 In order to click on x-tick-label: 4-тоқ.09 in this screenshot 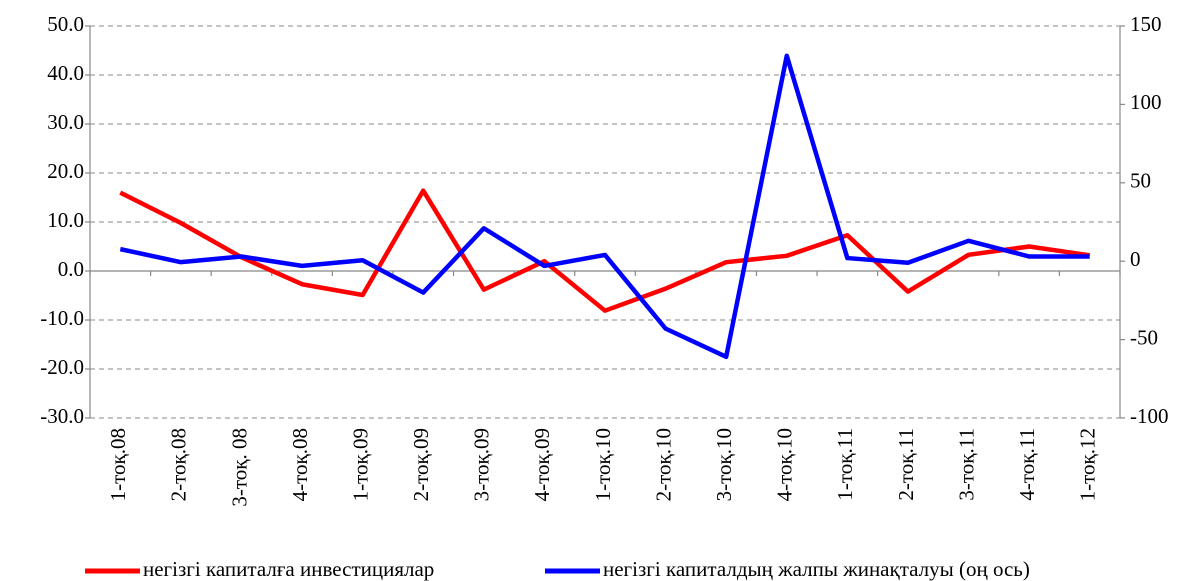, I will do `click(542, 464)`.